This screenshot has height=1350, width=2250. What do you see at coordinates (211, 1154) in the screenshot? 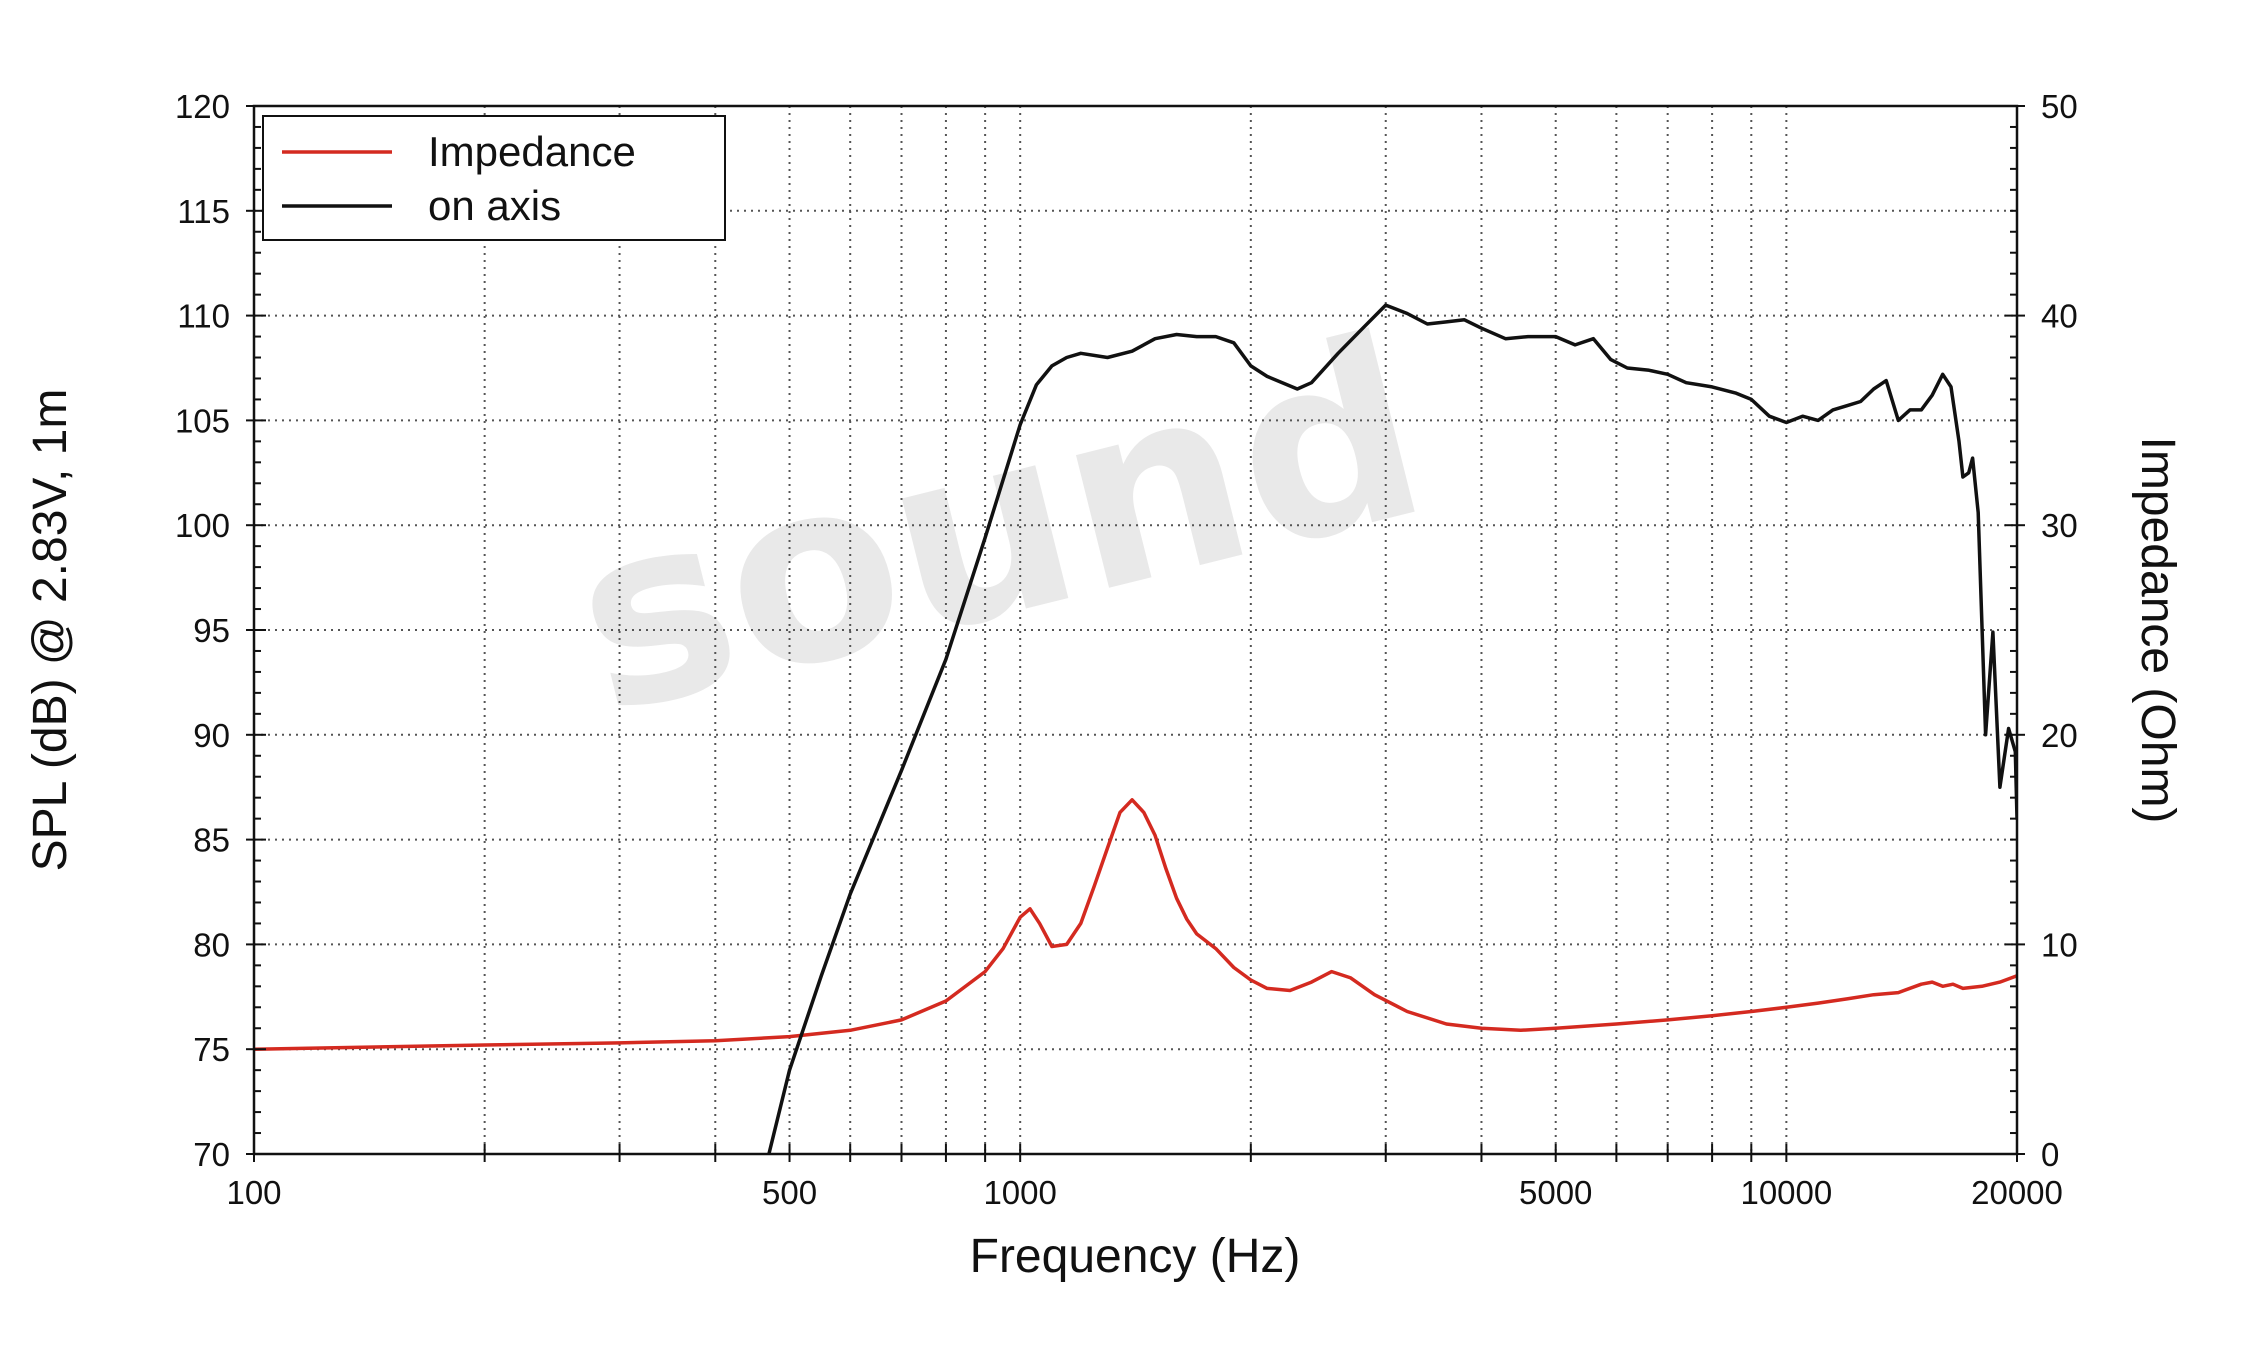
I see `y-tick-label: 70` at bounding box center [211, 1154].